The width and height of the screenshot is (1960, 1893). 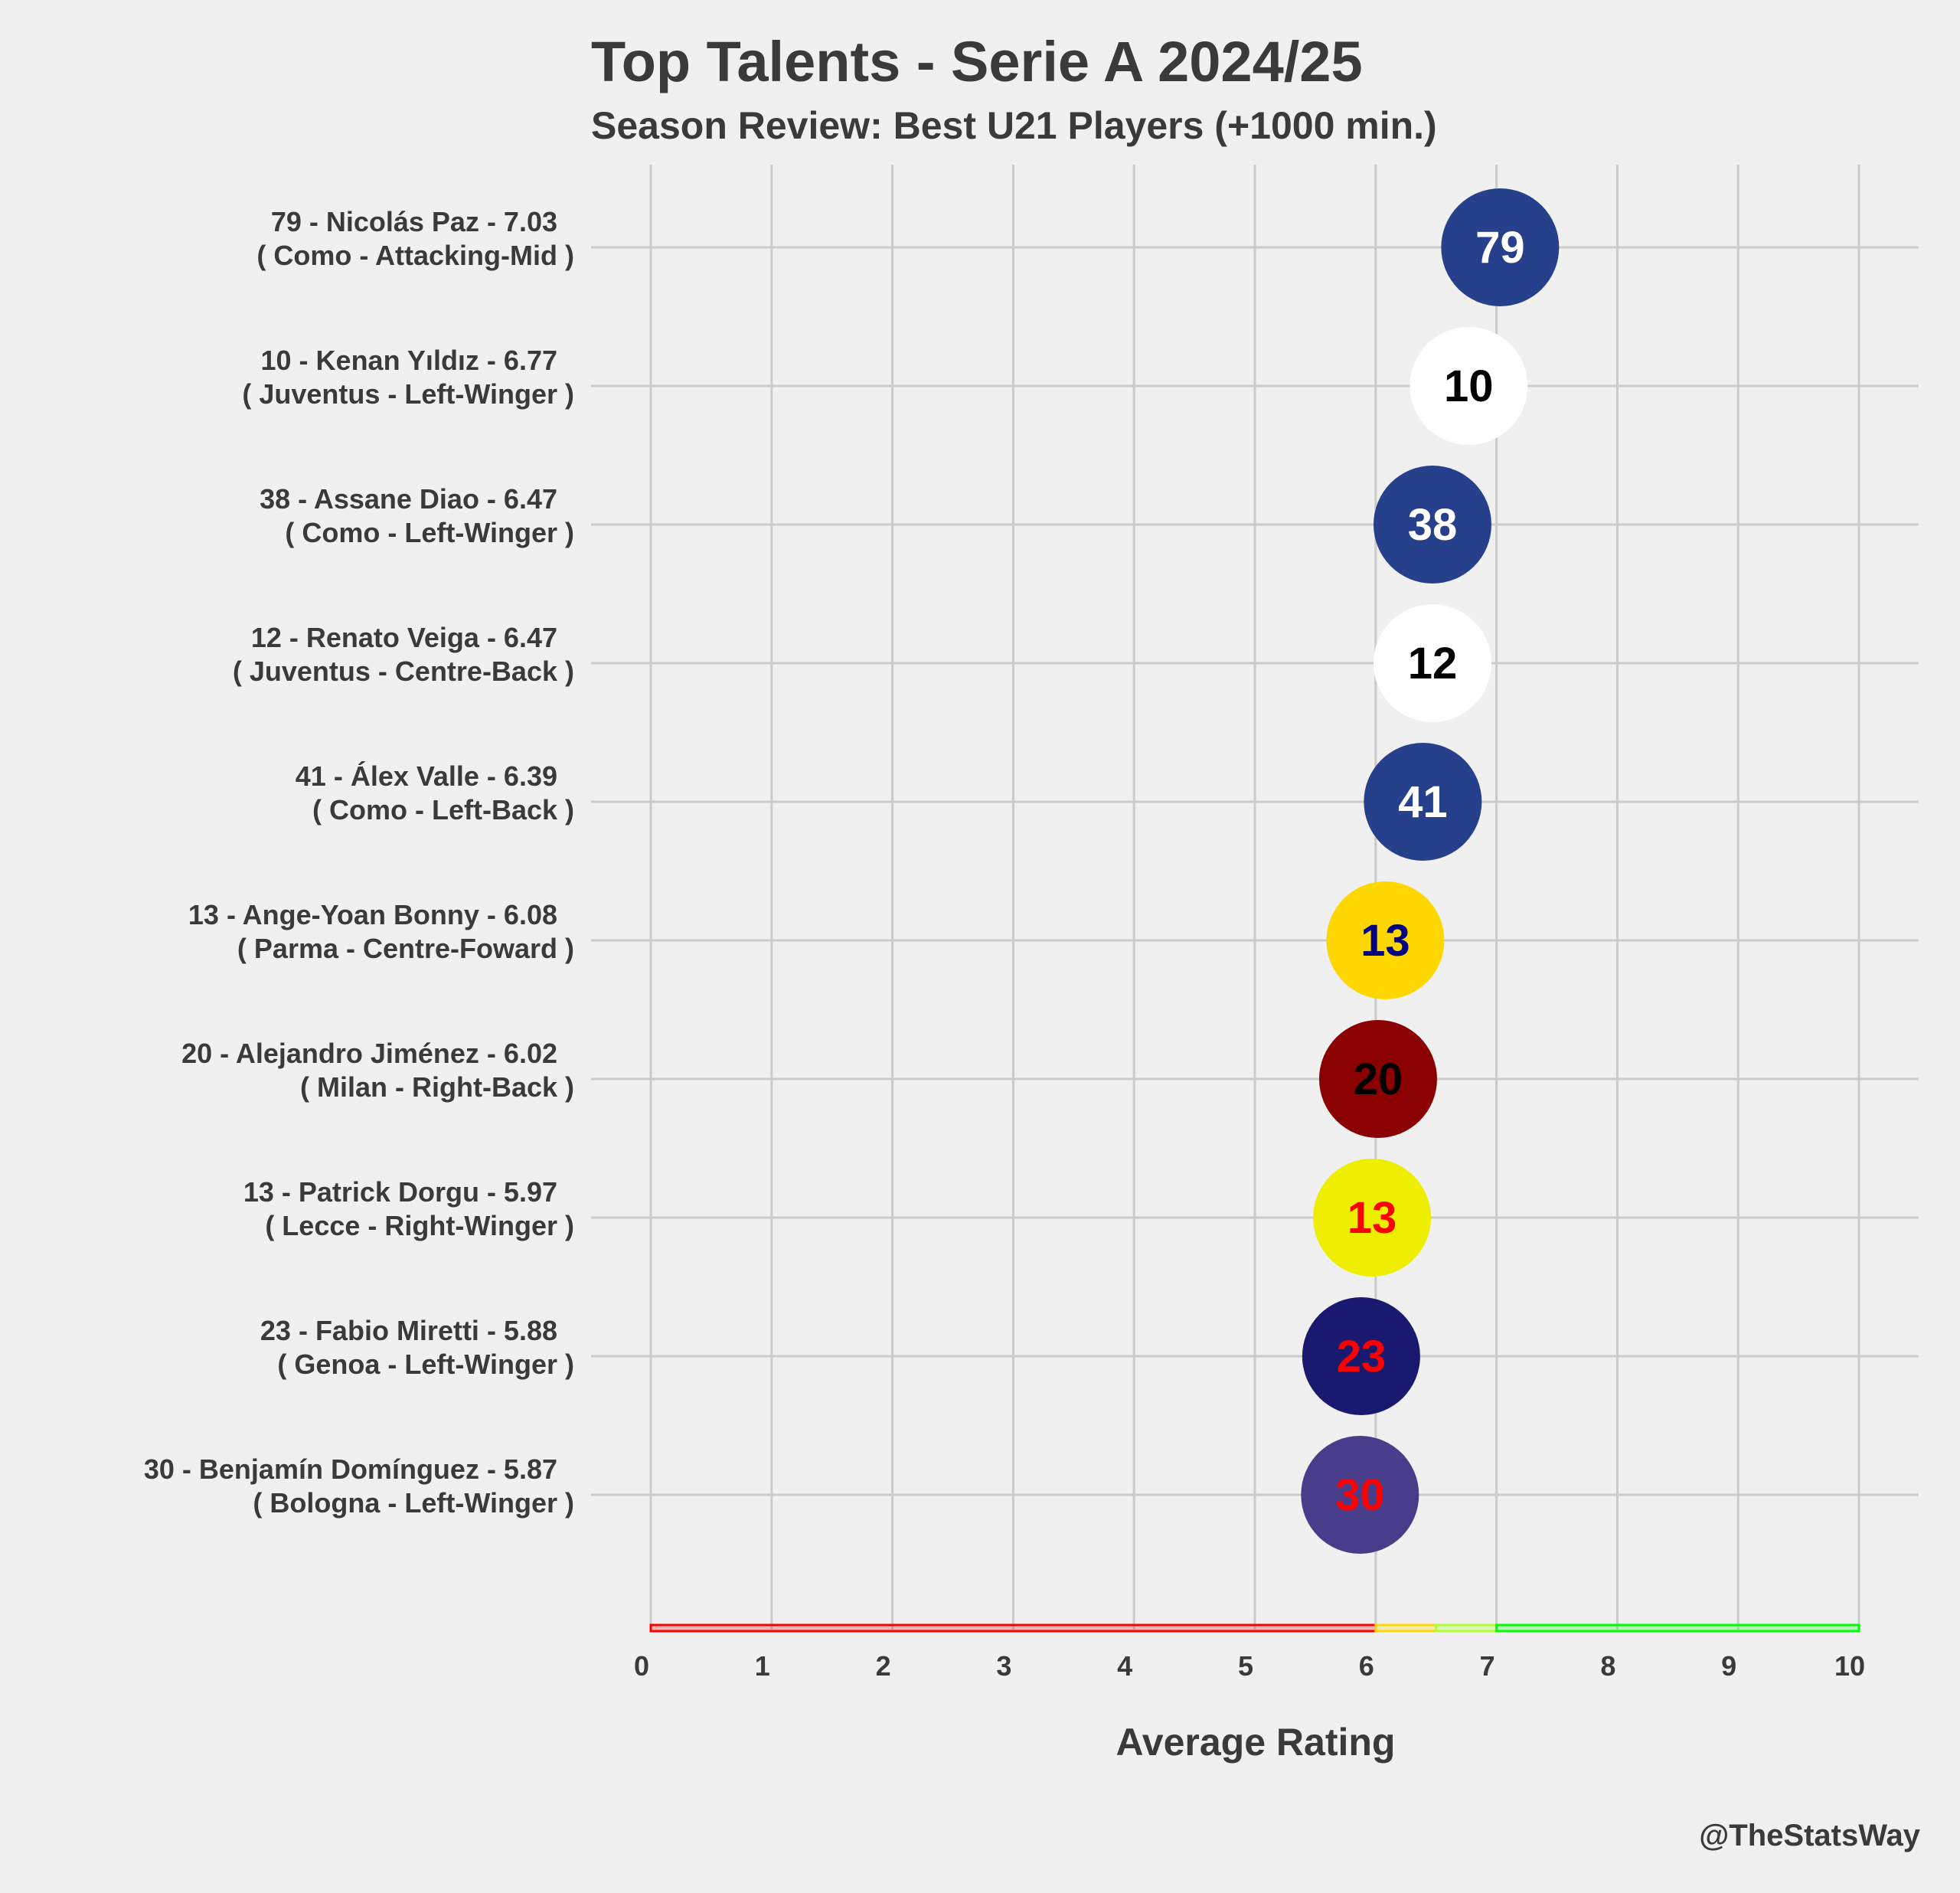 I want to click on player-point: 79, so click(x=1500, y=247).